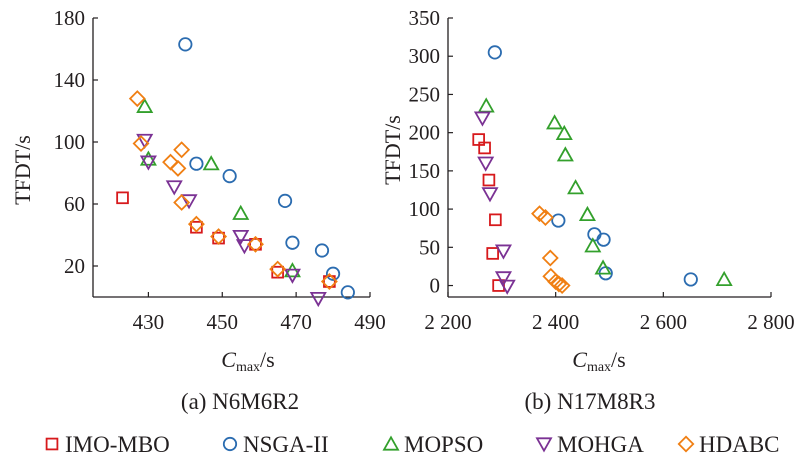  What do you see at coordinates (240, 401) in the screenshot?
I see `chart-caption: (a) N6M6R2` at bounding box center [240, 401].